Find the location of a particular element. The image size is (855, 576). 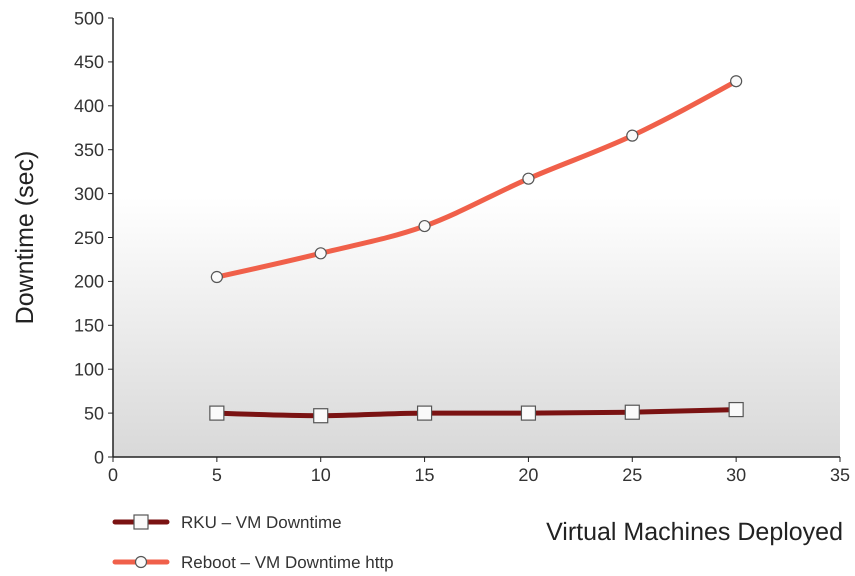

x-tick-label: 30 is located at coordinates (736, 475).